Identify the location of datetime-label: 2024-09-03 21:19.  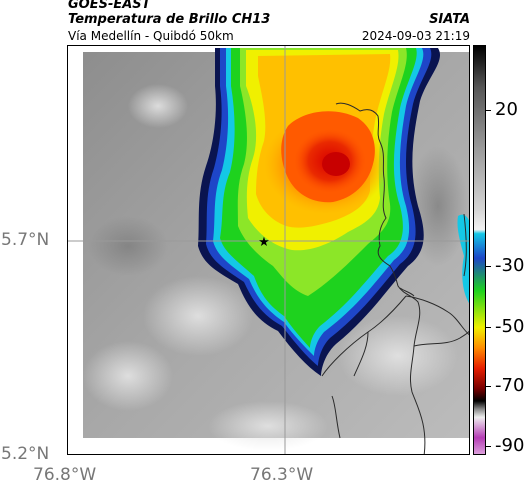
(415, 36).